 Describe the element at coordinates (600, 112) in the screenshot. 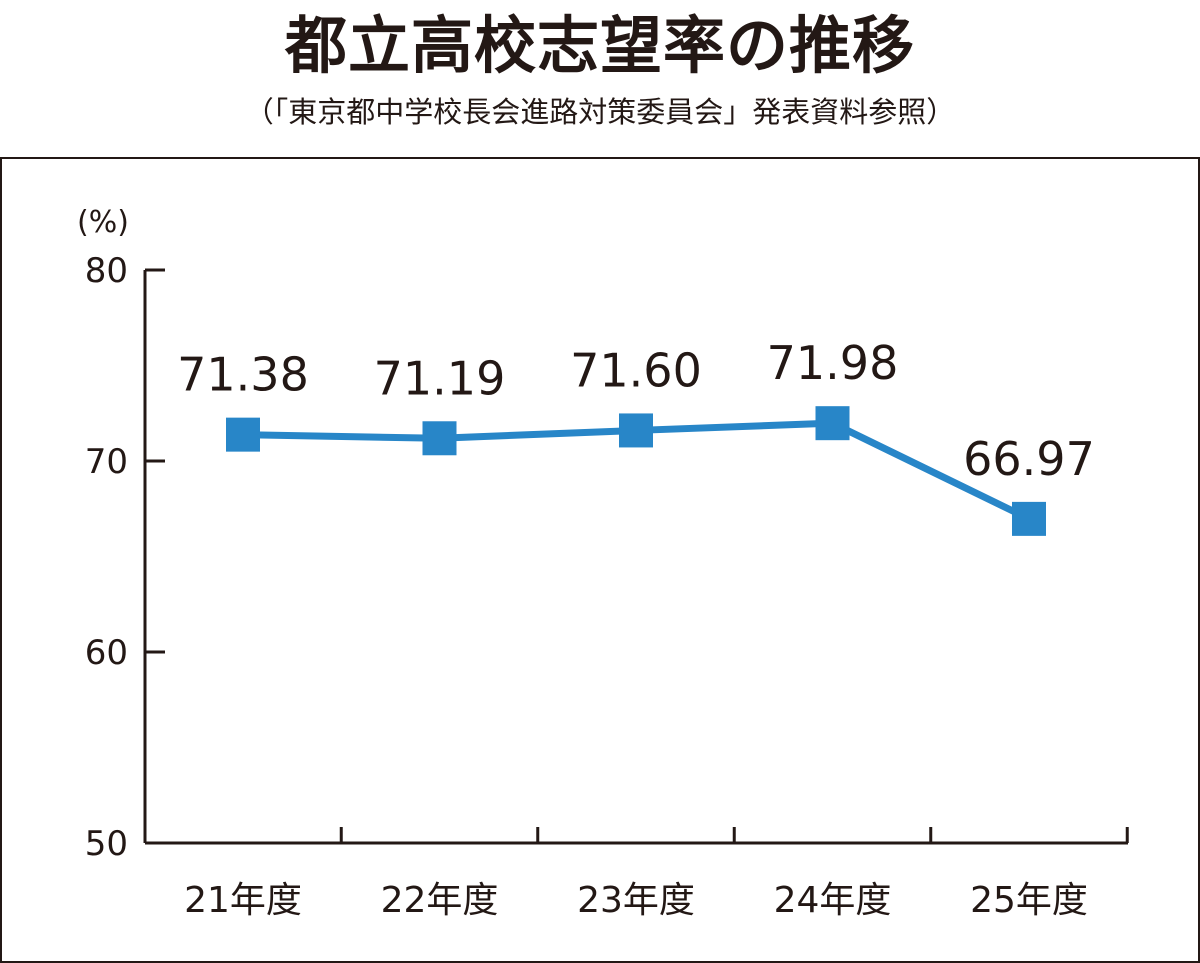

I see `chart-subtitle: （「東京都中学校長会進路対策委員会」発表資料参照）` at that location.